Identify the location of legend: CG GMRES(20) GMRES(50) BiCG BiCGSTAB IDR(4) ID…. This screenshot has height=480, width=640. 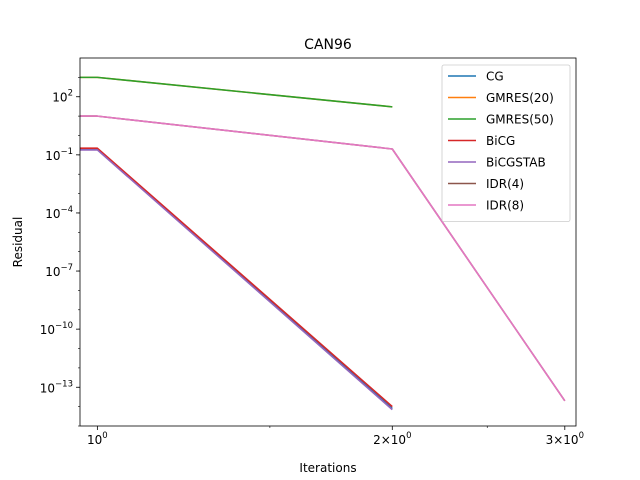
(506, 143).